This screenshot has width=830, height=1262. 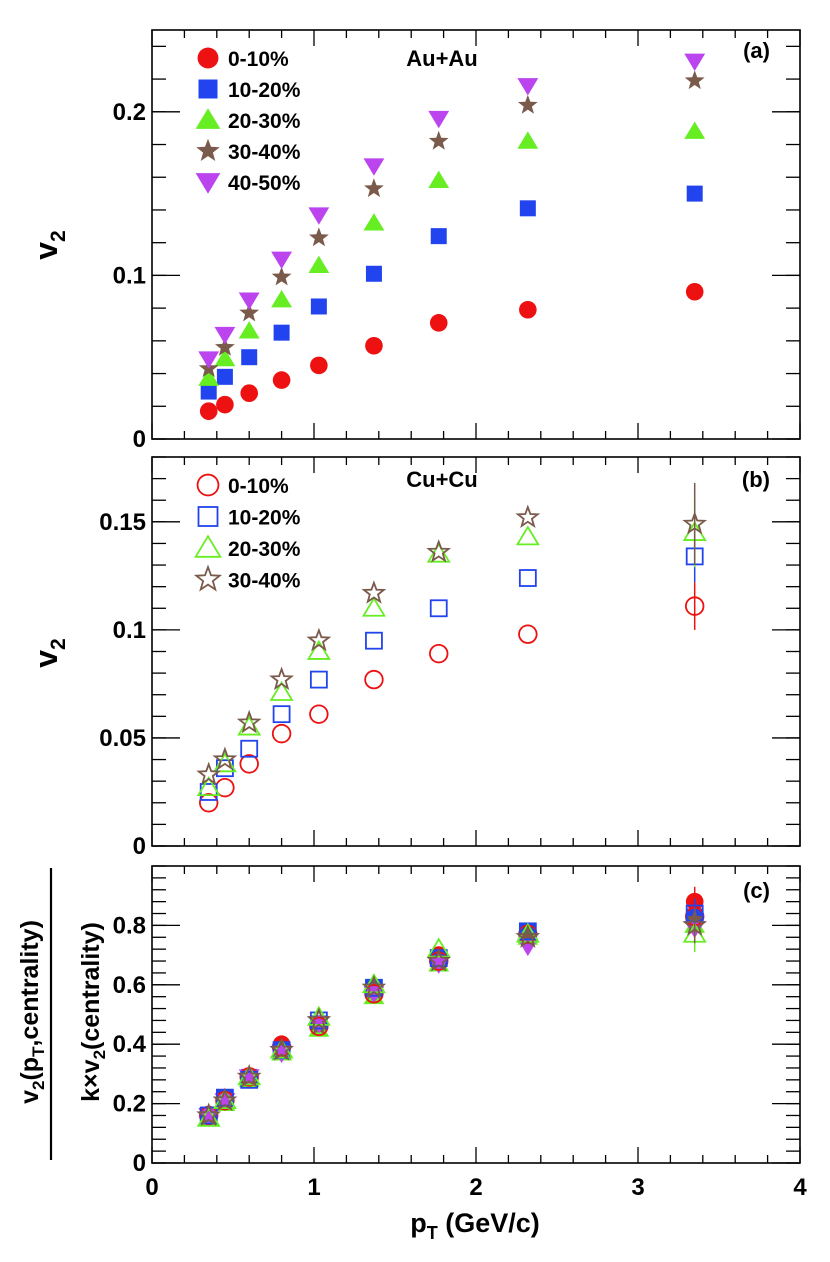 What do you see at coordinates (49, 244) in the screenshot?
I see `panel-a-ylabel: v2` at bounding box center [49, 244].